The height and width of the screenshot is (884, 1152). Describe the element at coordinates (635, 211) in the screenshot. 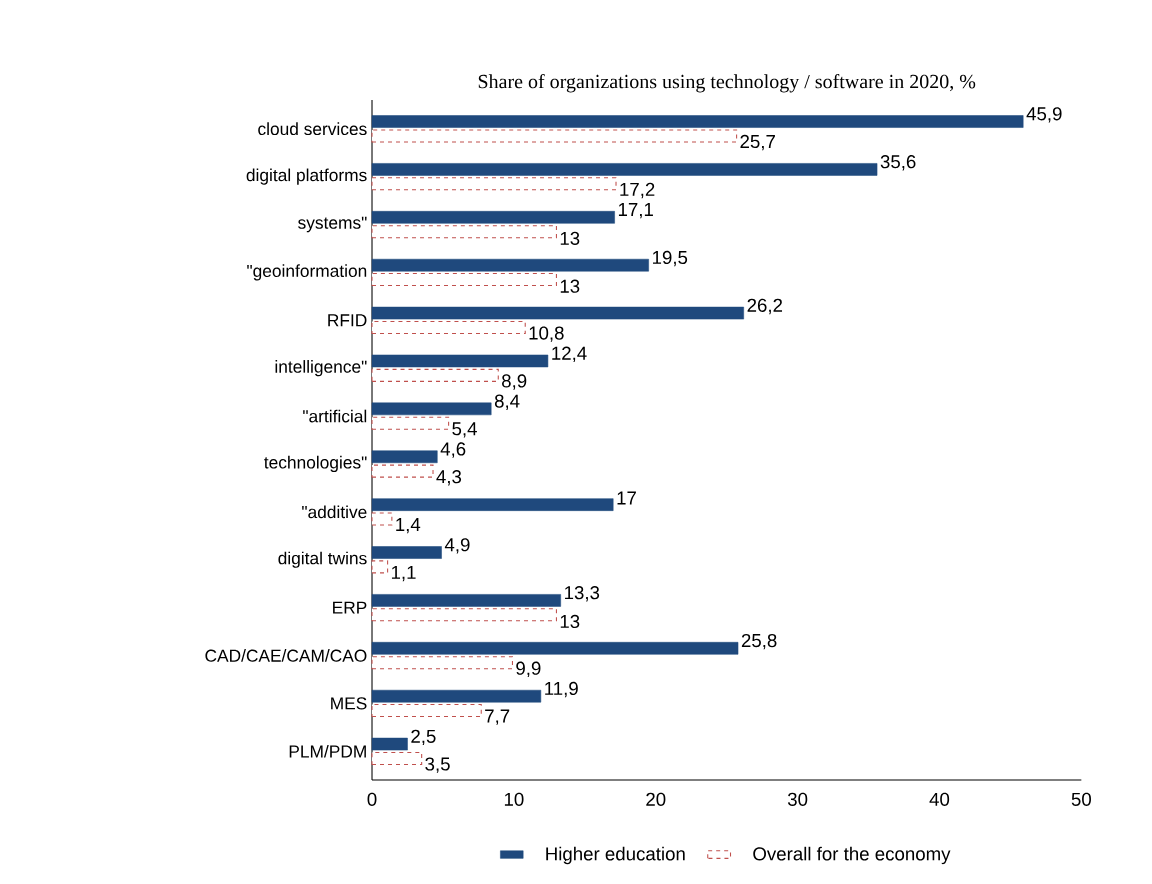

I see `data-label: 17,1` at that location.